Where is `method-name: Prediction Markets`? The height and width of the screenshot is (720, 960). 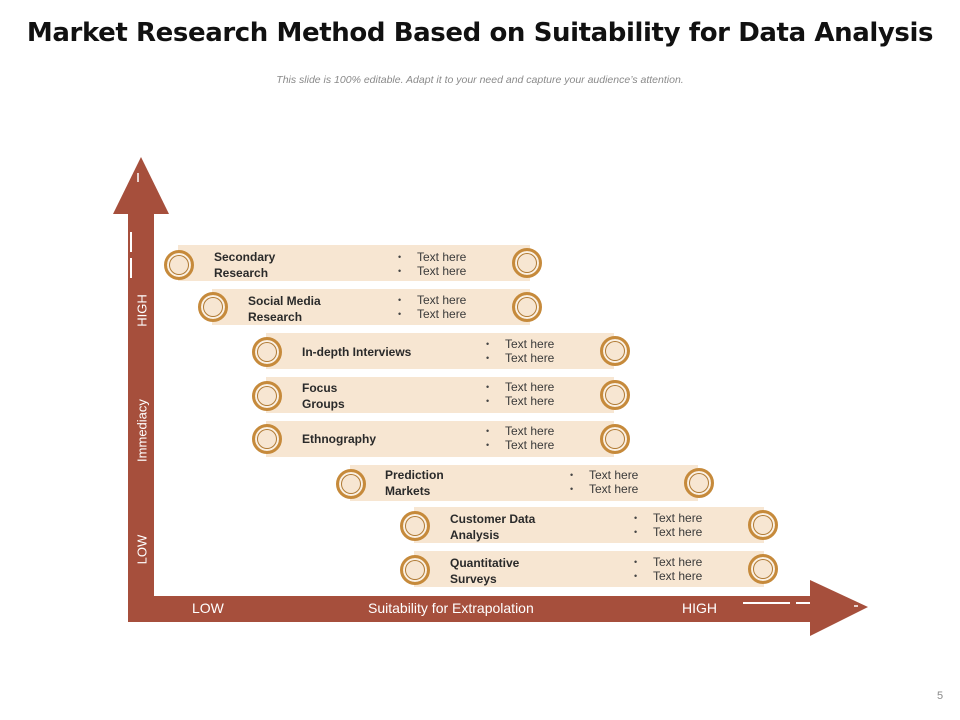
method-name: Prediction Markets is located at coordinates (414, 483).